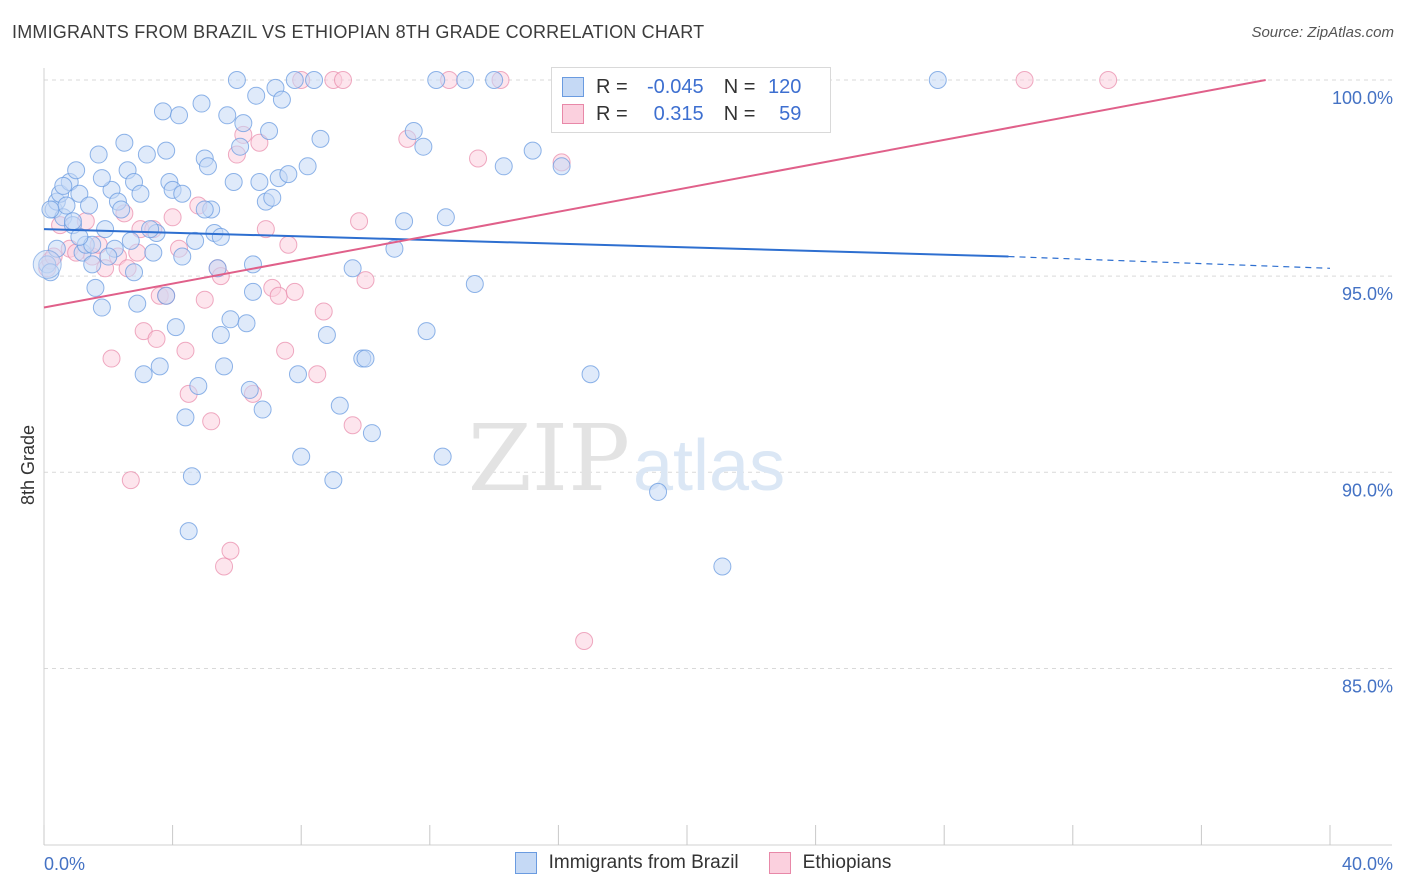 The width and height of the screenshot is (1406, 892). I want to click on y-axis-label: 8th Grade, so click(28, 465).